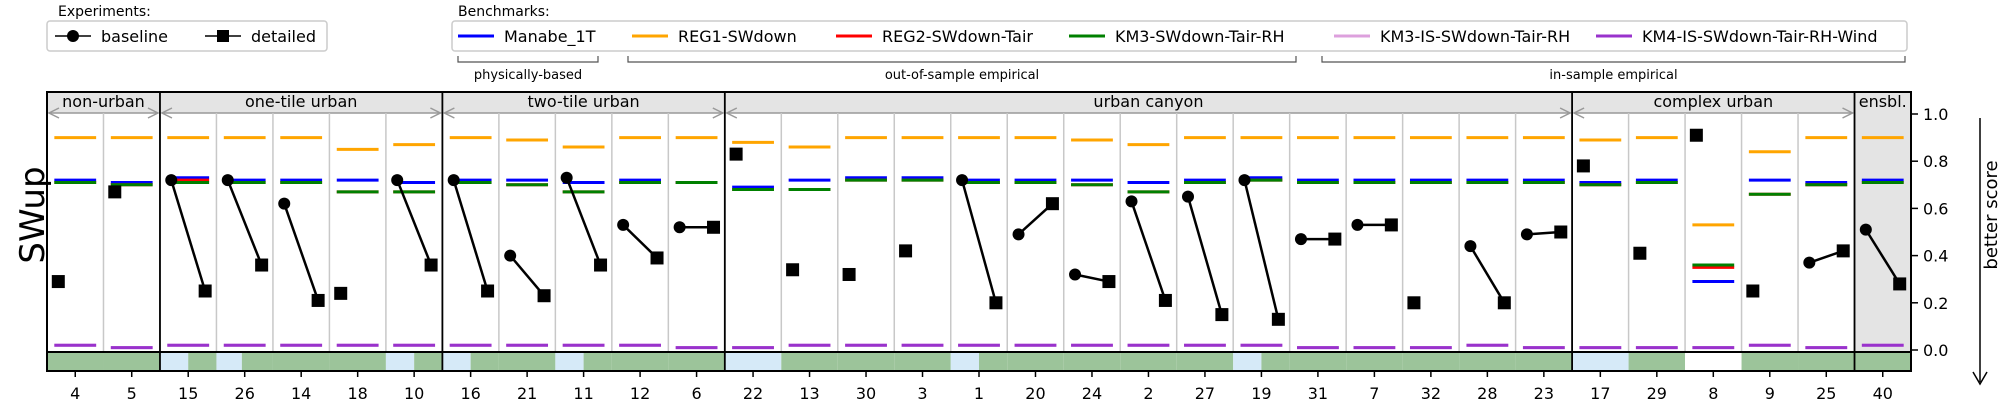 This screenshot has width=2005, height=413. I want to click on x-tick-label: 31, so click(1318, 393).